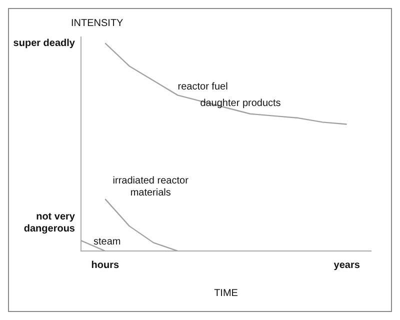 Image resolution: width=400 pixels, height=320 pixels. What do you see at coordinates (226, 293) in the screenshot?
I see `x-axis-title: TIME` at bounding box center [226, 293].